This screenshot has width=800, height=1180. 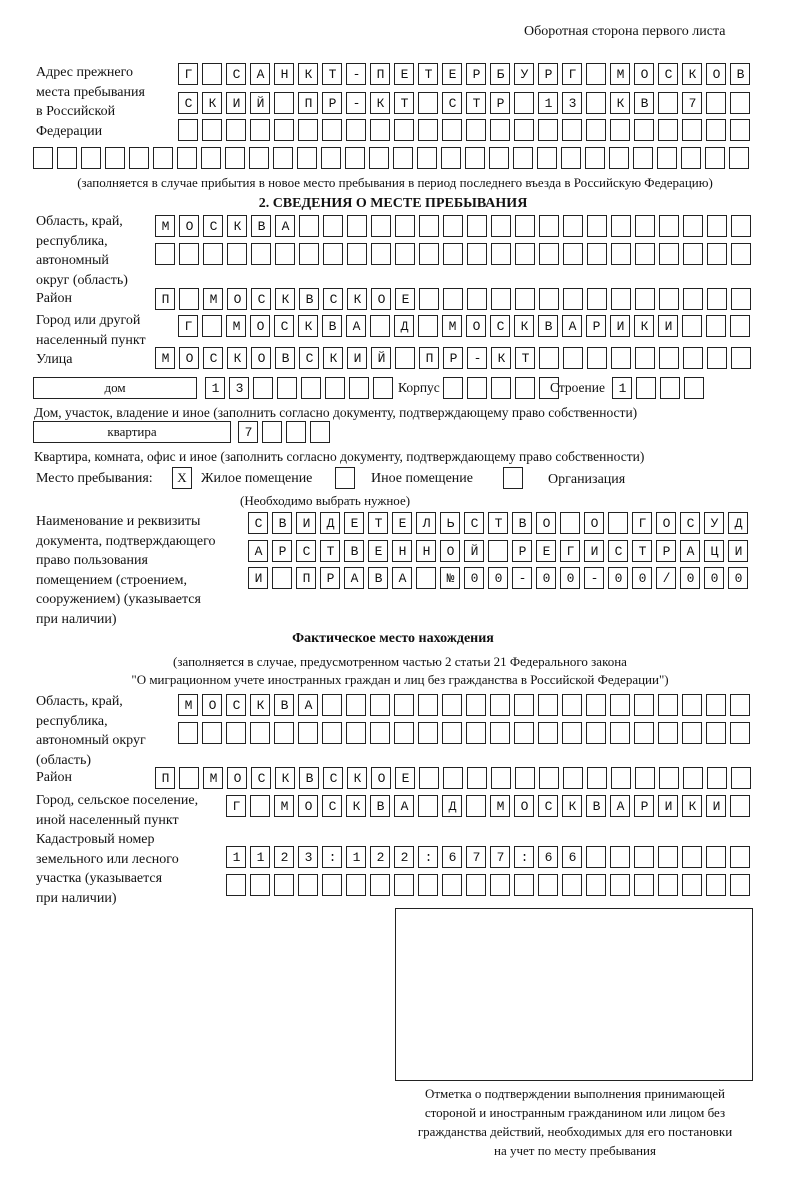 I want to click on document-row-2-cell, so click(x=690, y=551).